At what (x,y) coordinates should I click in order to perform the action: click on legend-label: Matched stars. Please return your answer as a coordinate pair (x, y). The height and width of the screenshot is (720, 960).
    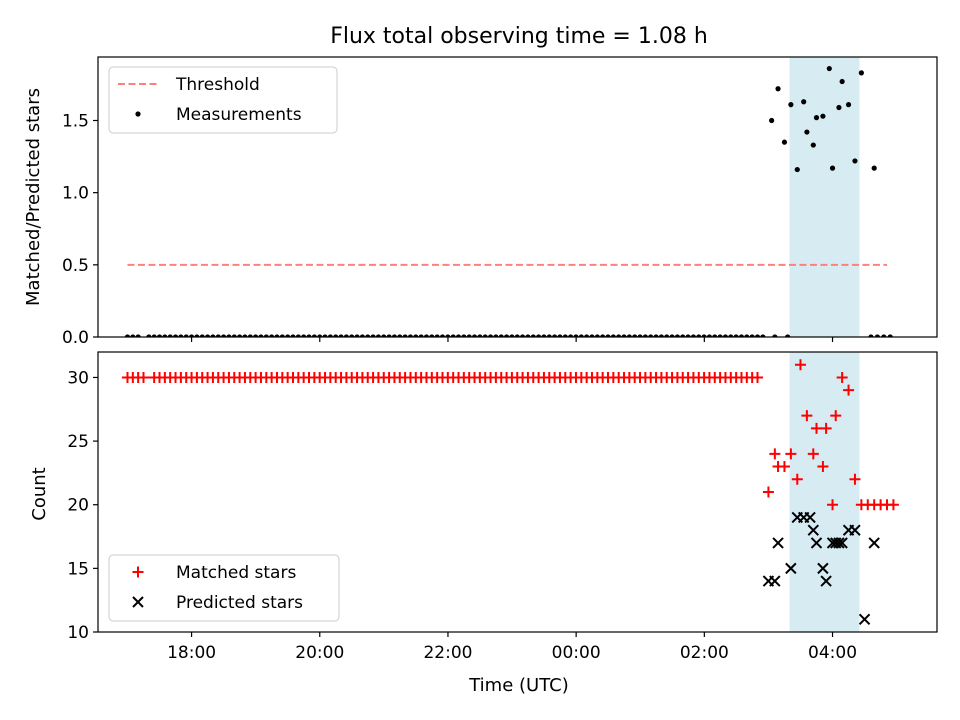
    Looking at the image, I should click on (236, 573).